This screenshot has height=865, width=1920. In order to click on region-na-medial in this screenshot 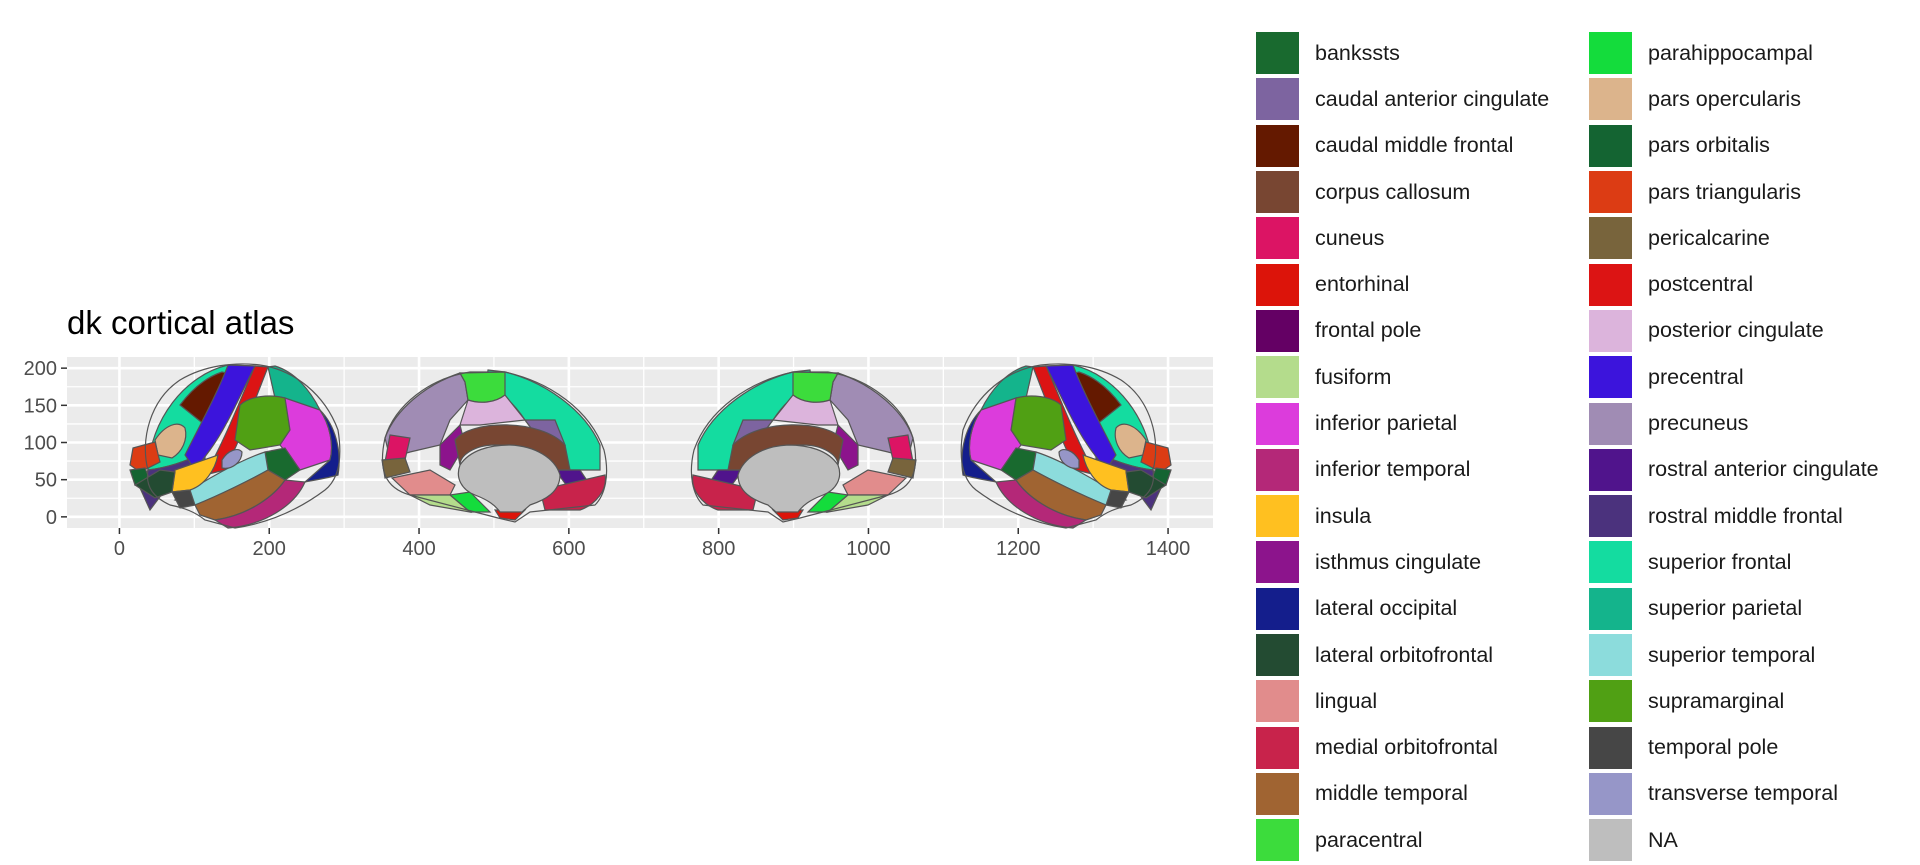, I will do `click(789, 478)`.